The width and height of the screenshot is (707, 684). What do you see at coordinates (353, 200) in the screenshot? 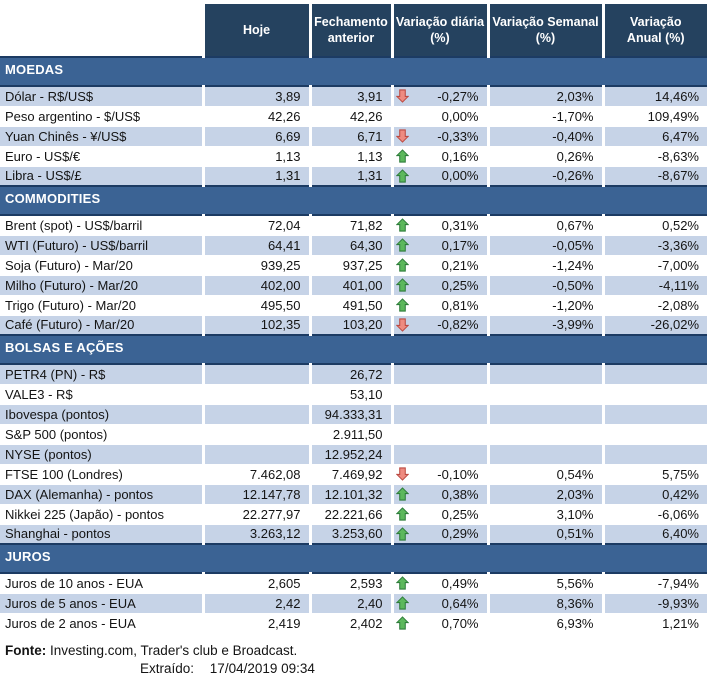
I see `section-header-commodities: COMMODITIES` at bounding box center [353, 200].